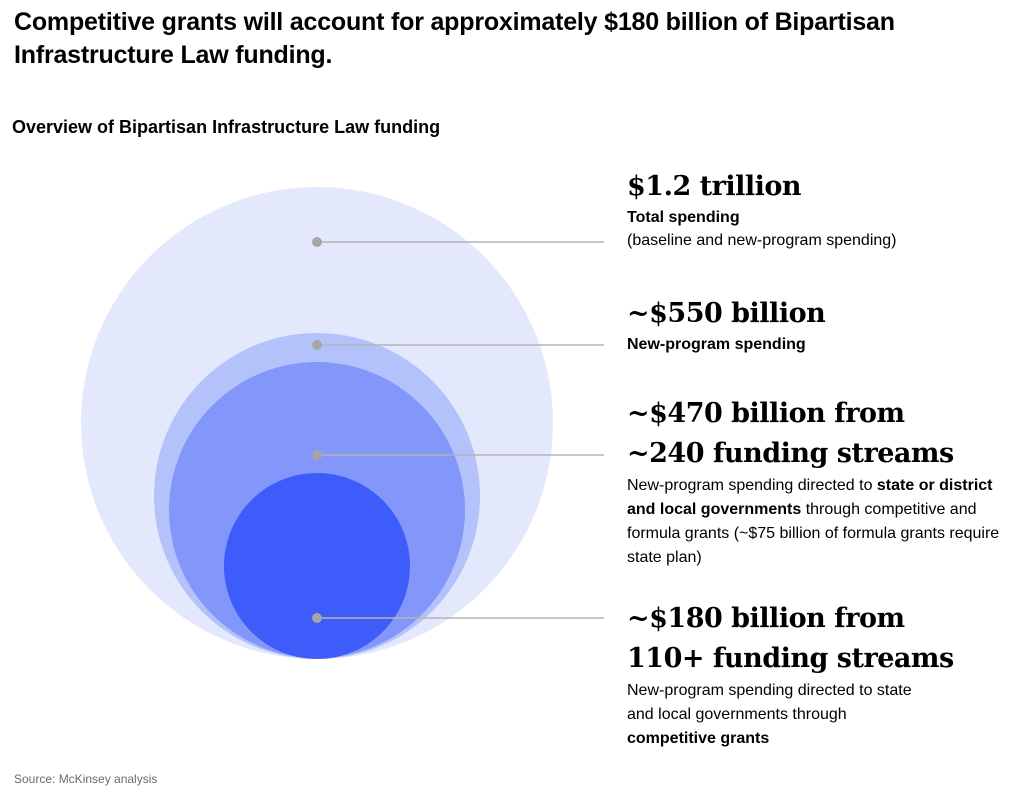 Image resolution: width=1024 pixels, height=789 pixels. I want to click on total-spending-value: $1.2 trillion, so click(714, 186).